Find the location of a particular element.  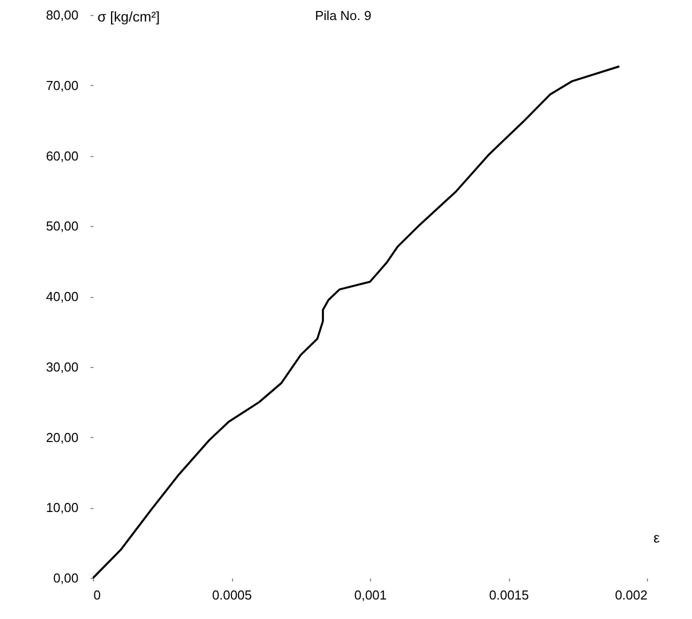

y-tick-label: 20,00 is located at coordinates (62, 437).